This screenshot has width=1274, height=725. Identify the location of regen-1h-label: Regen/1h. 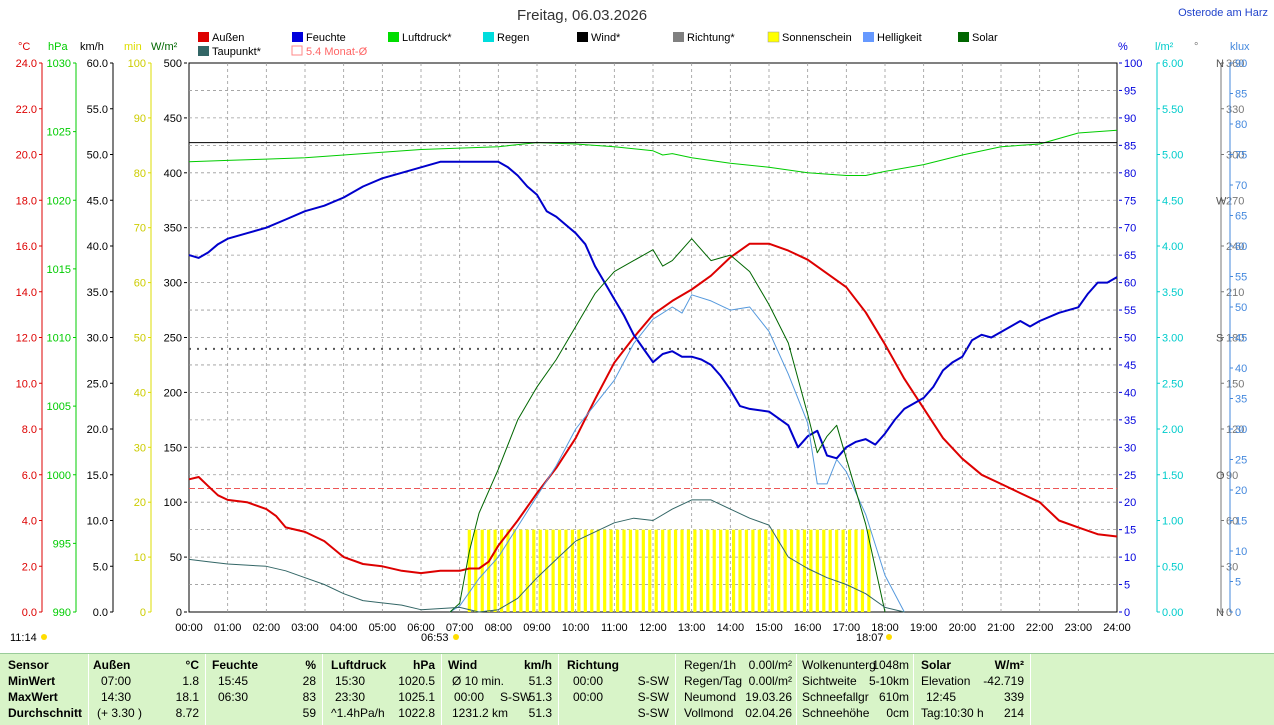
(710, 665).